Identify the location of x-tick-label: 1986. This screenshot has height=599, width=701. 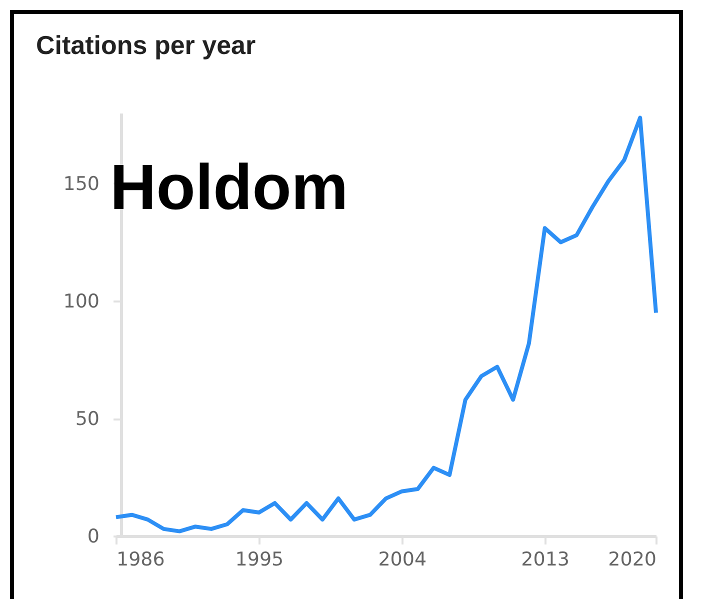
(140, 559).